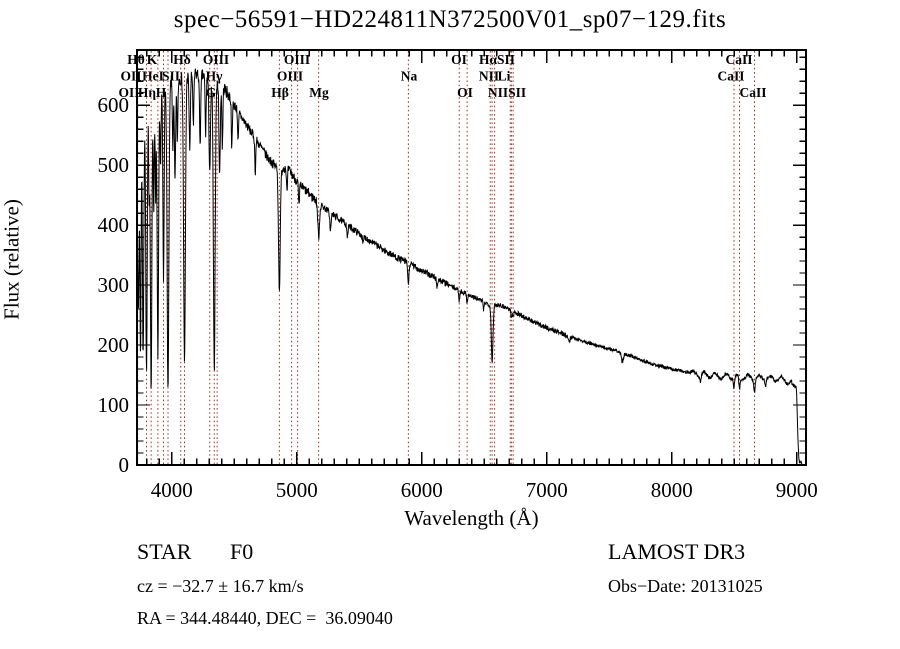 The height and width of the screenshot is (649, 900). Describe the element at coordinates (297, 490) in the screenshot. I see `x-tick-label: 5000` at that location.